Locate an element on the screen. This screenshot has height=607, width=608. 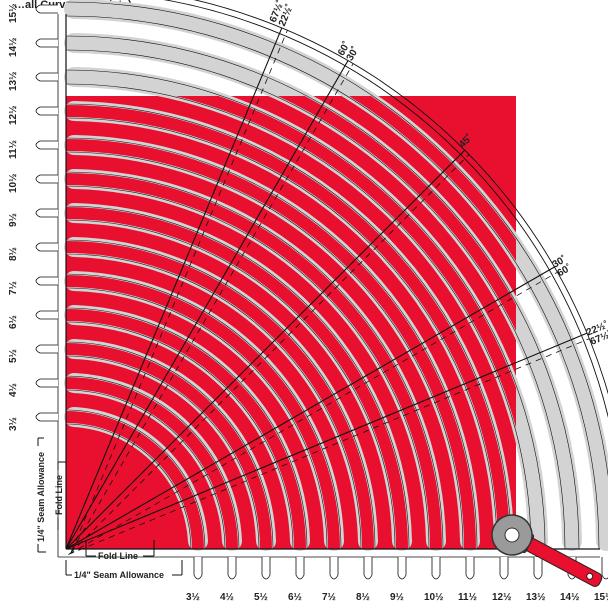
left-size-label: 14½ is located at coordinates (13, 47).